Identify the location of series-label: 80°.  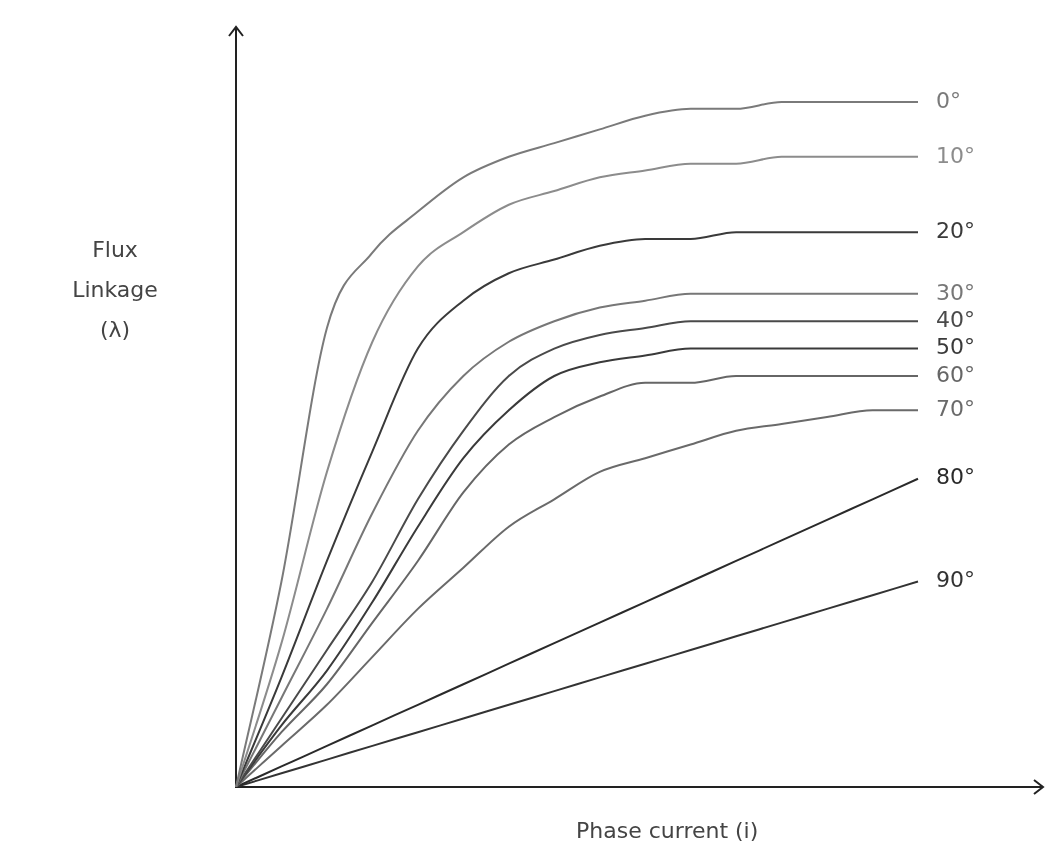
(955, 477).